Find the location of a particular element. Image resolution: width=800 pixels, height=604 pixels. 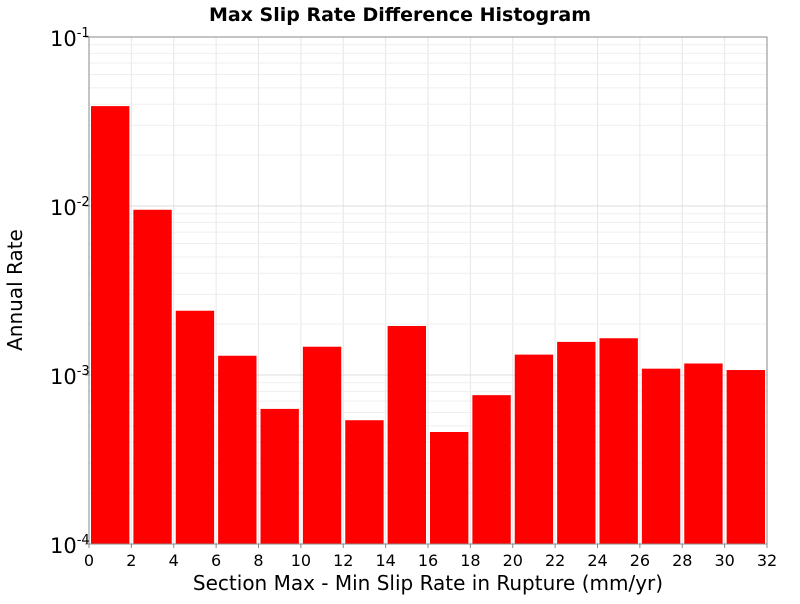

x-tick-label: 24 is located at coordinates (597, 560).